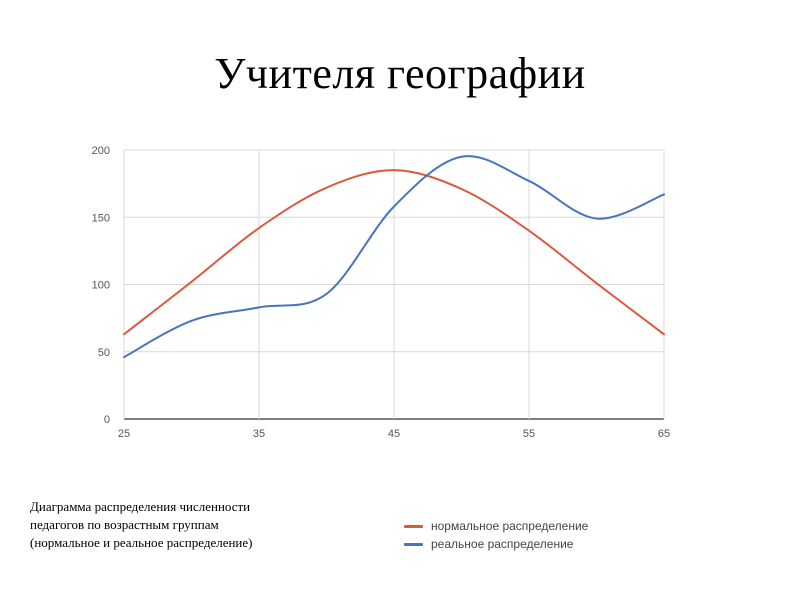  Describe the element at coordinates (413, 544) in the screenshot. I see `legend-swatch-real` at that location.